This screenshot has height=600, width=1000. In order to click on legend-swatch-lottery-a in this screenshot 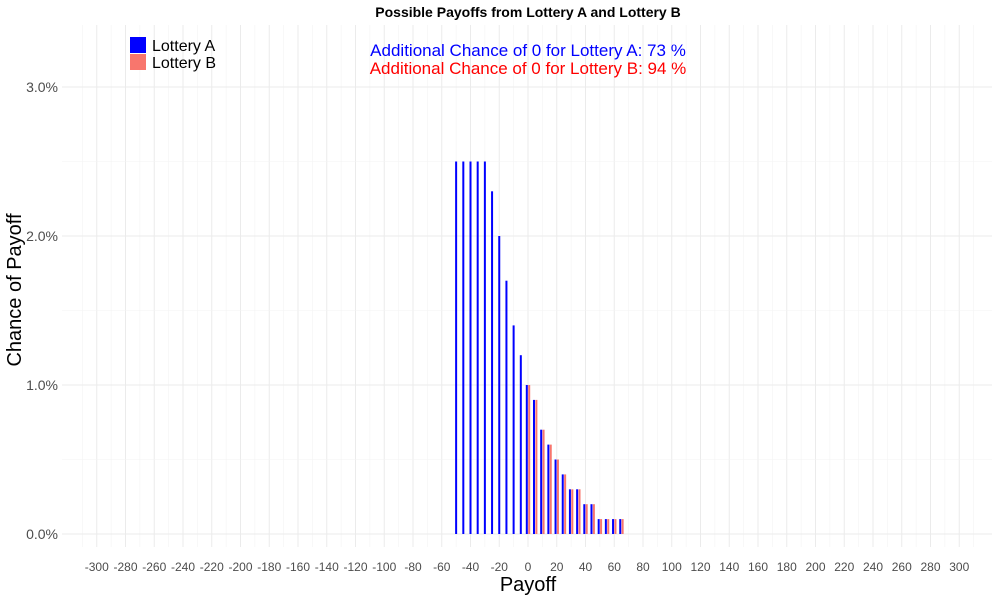, I will do `click(138, 45)`.